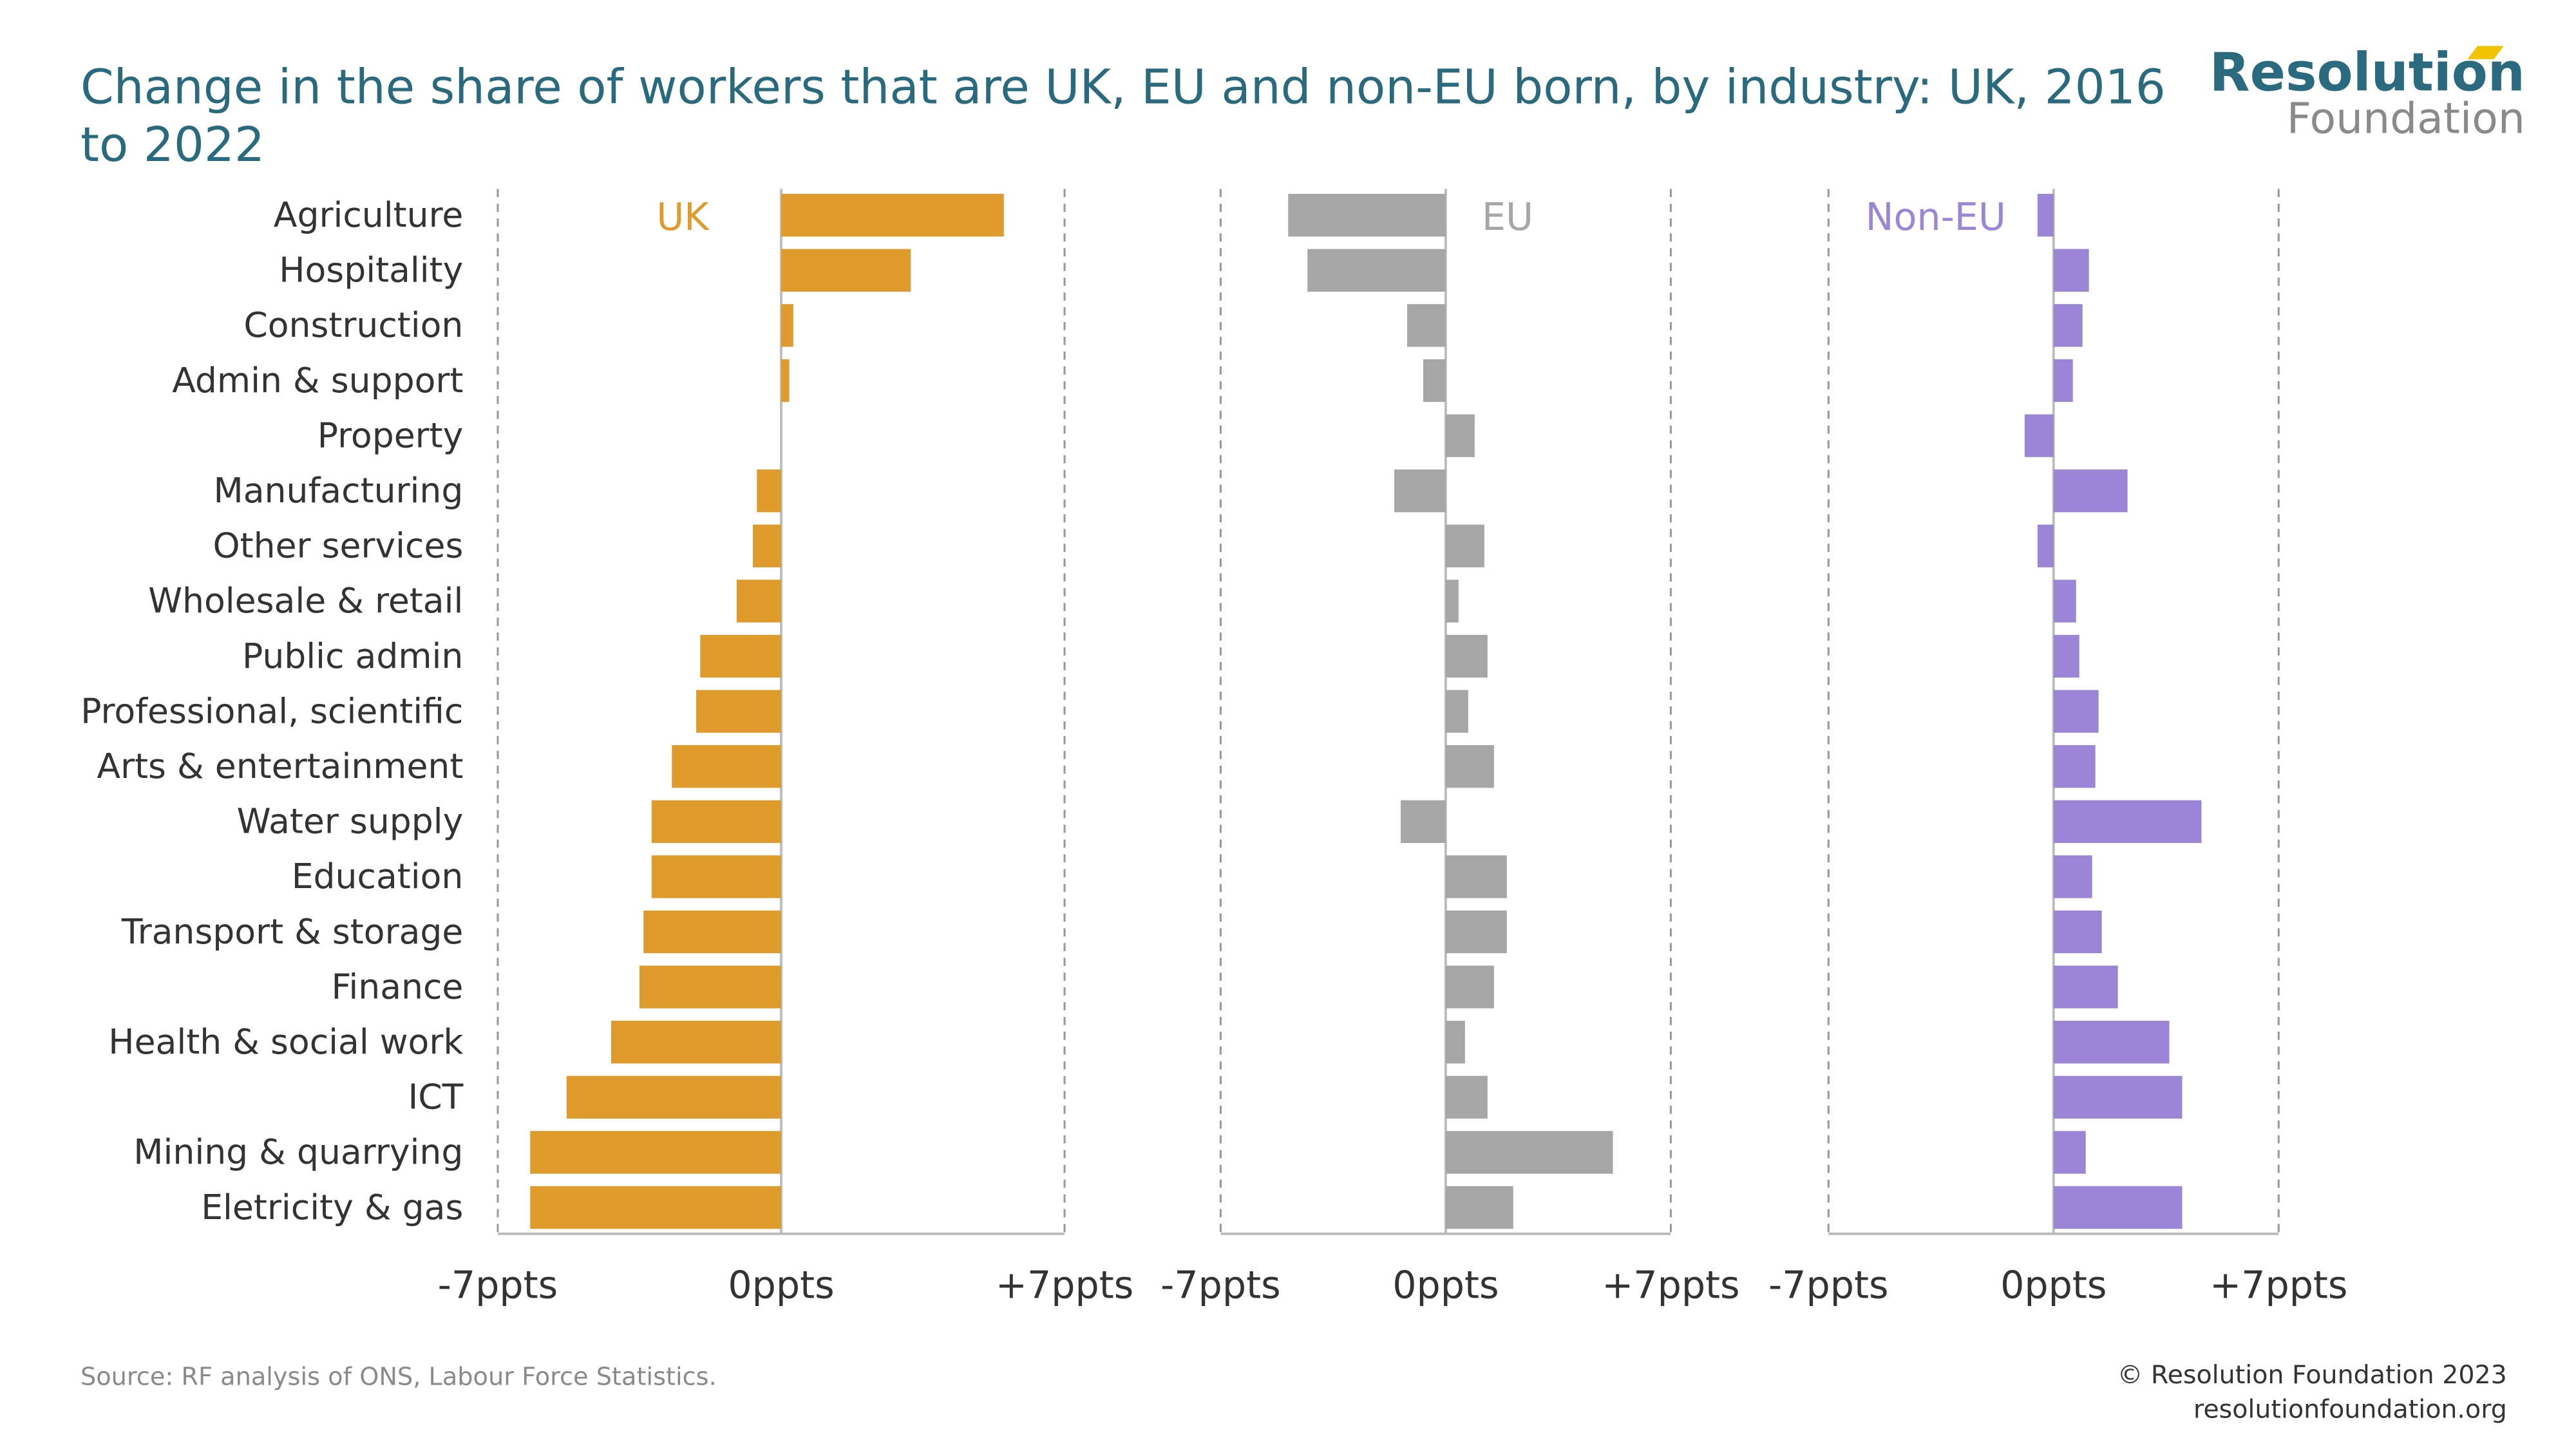  Describe the element at coordinates (338, 546) in the screenshot. I see `category-label: Other services` at that location.